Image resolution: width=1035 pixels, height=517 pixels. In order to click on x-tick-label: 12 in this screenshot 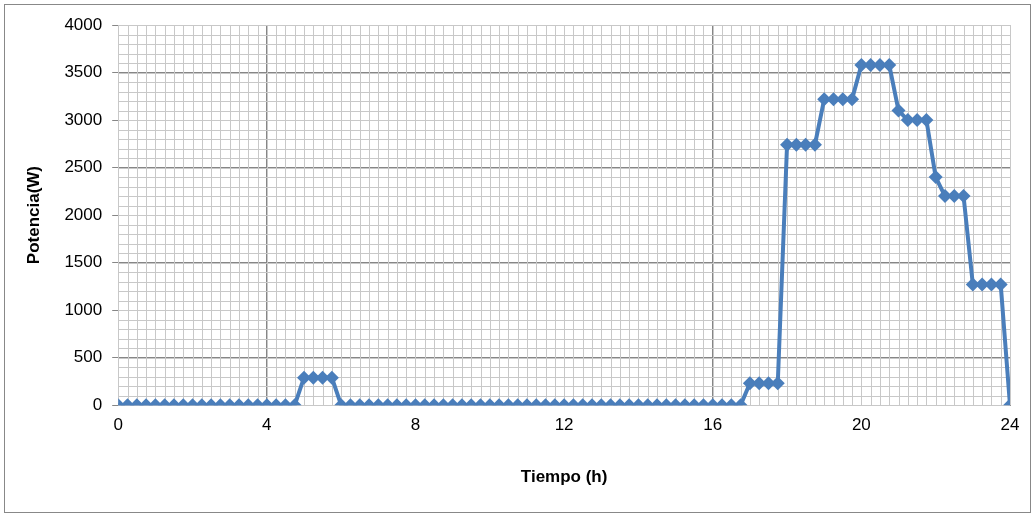, I will do `click(564, 425)`.